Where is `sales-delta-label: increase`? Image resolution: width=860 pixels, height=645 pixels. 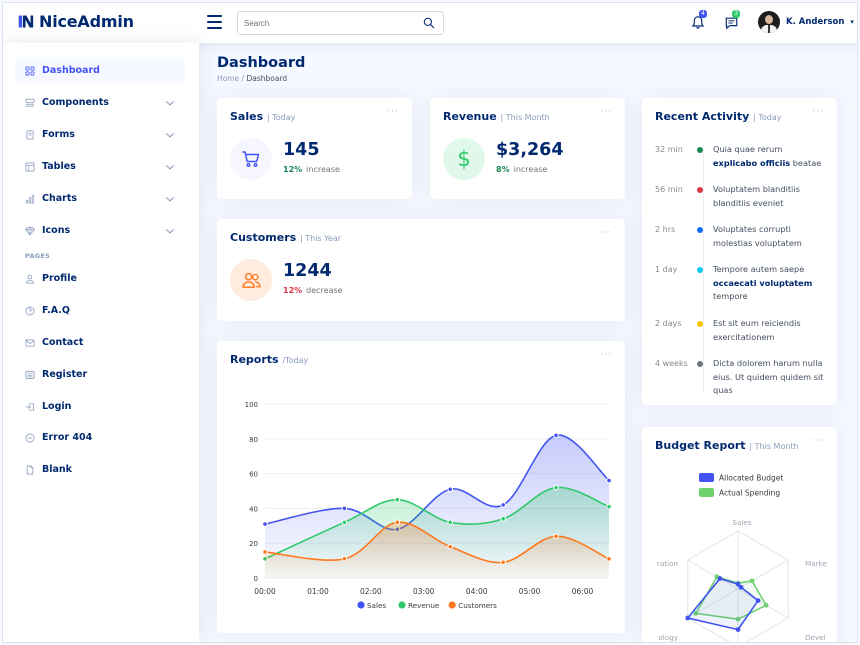 sales-delta-label: increase is located at coordinates (323, 169).